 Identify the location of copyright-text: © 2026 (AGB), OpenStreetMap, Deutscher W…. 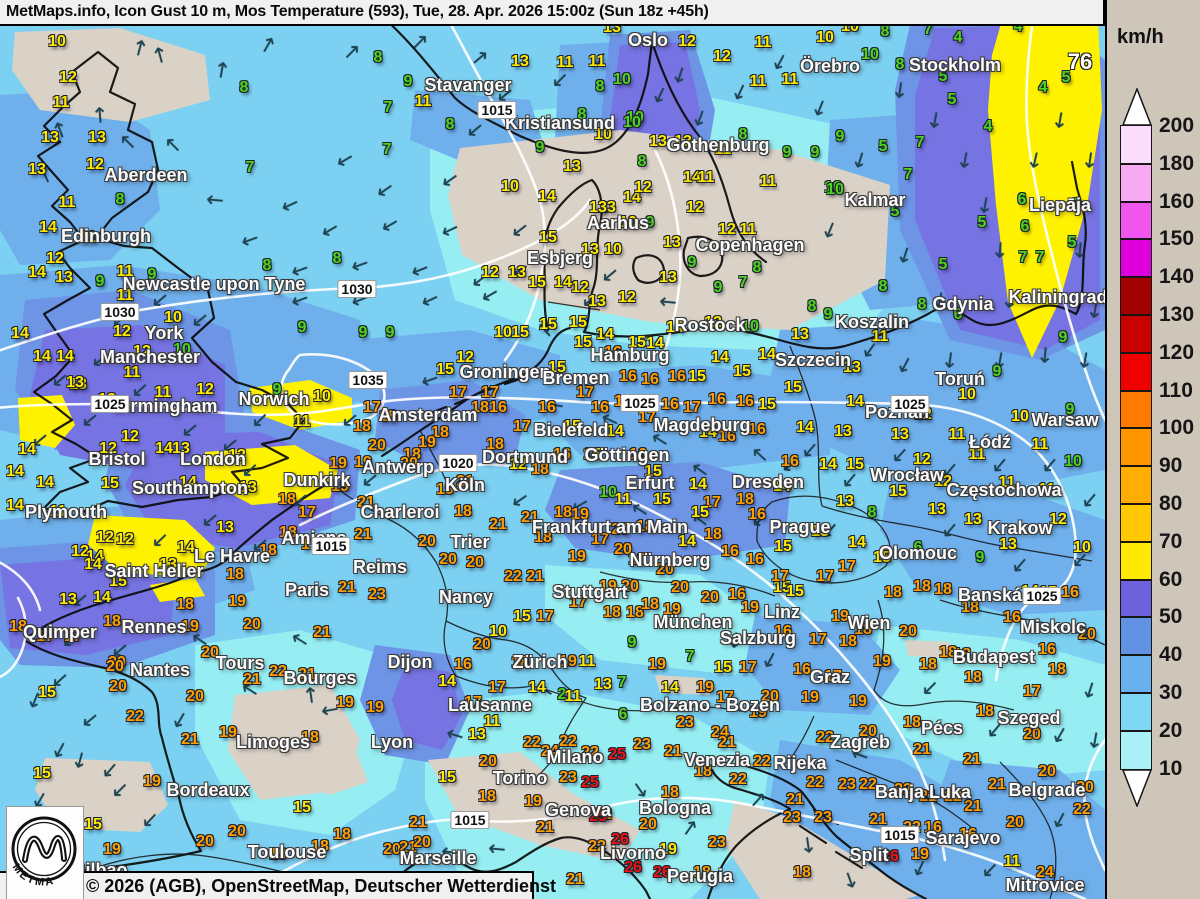
(321, 885).